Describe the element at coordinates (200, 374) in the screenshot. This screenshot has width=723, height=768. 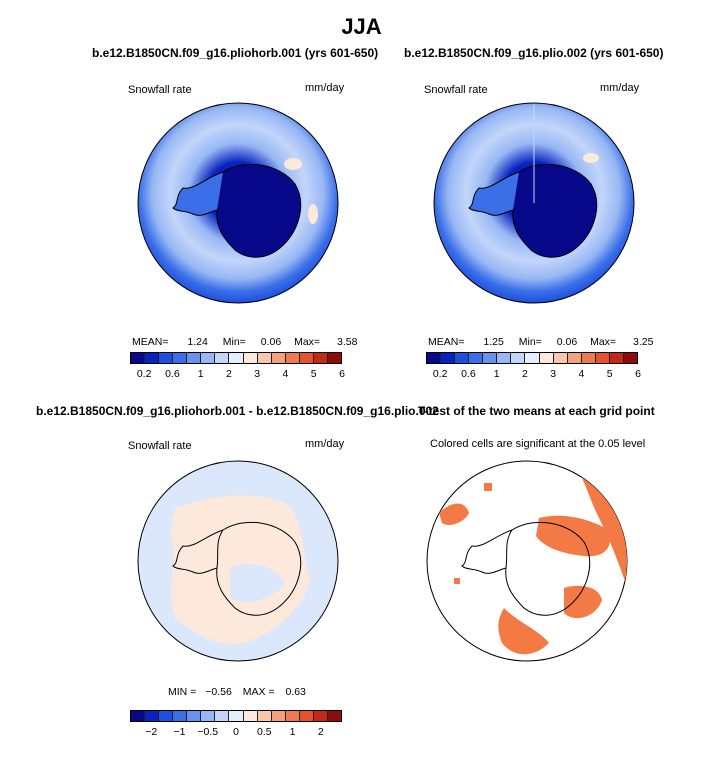
I see `panel1-colorbar-tick-label: 1` at that location.